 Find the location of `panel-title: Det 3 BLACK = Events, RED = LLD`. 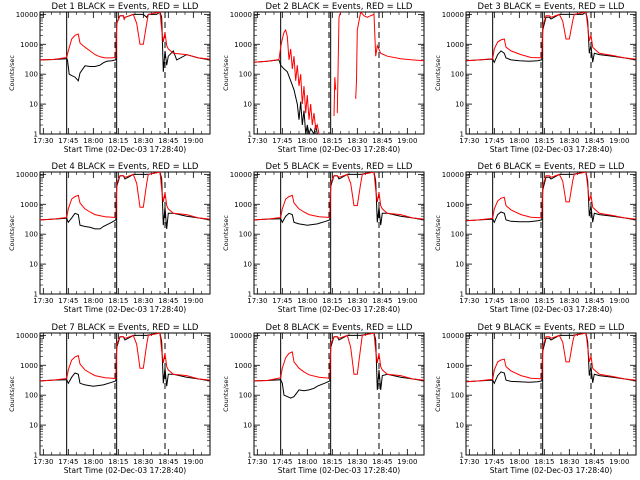

panel-title: Det 3 BLACK = Events, RED = LLD is located at coordinates (551, 7).